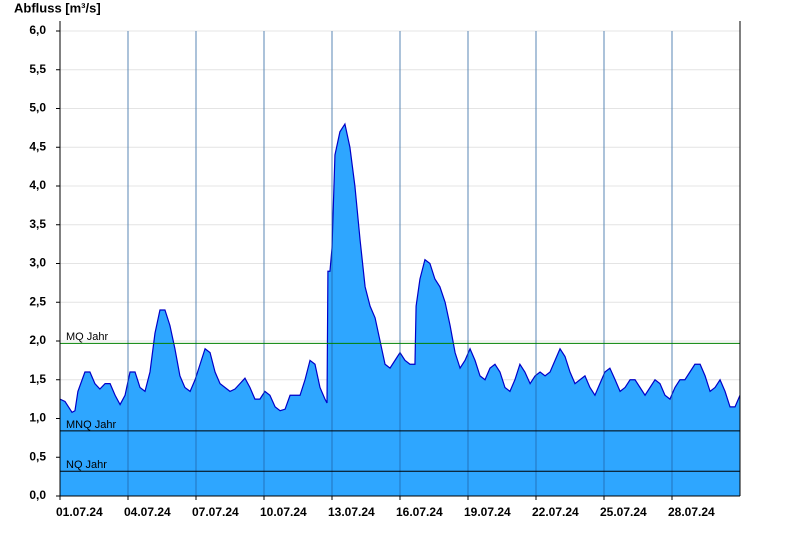 The image size is (800, 550). I want to click on y-tick-label: 5,5, so click(37, 69).